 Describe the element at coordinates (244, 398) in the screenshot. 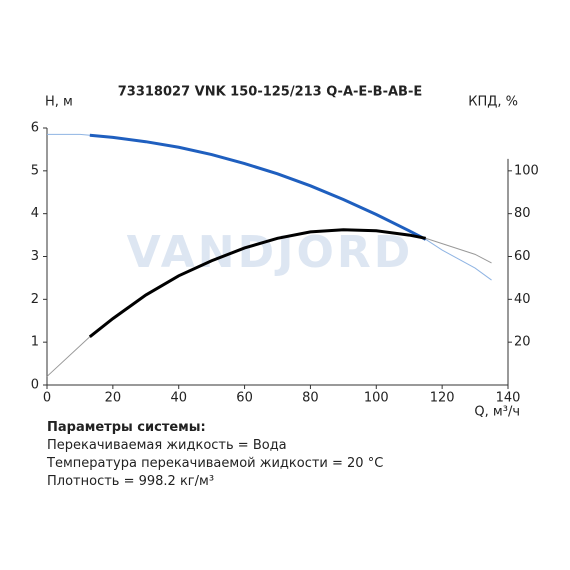

I see `x-tick-label: 60` at that location.